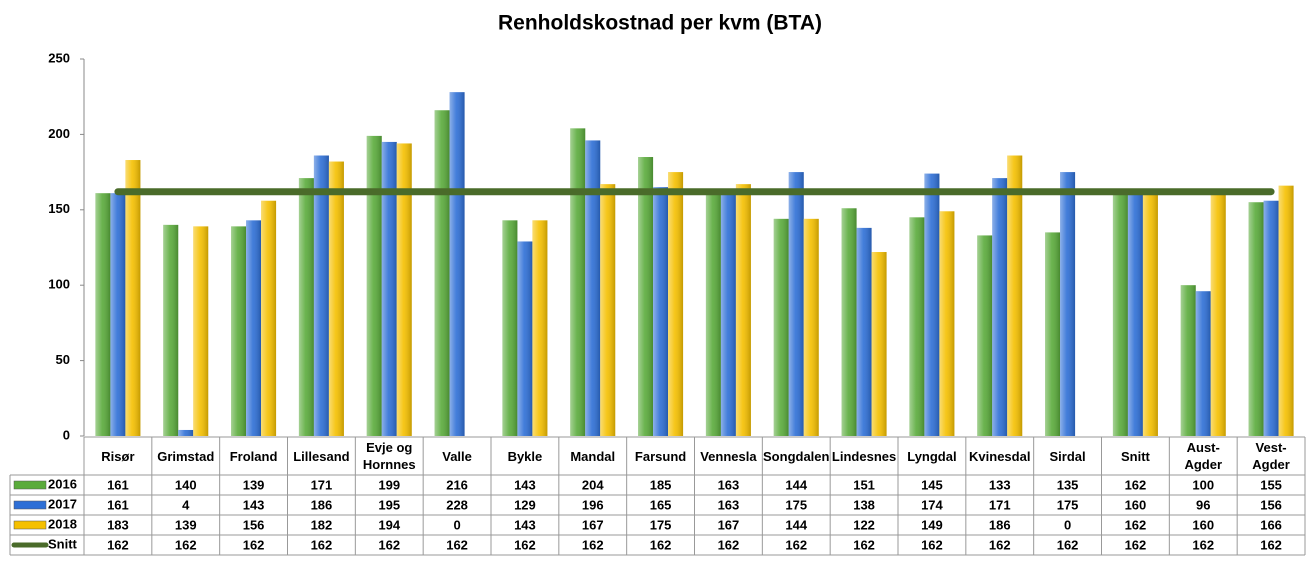 This screenshot has width=1306, height=566. Describe the element at coordinates (593, 484) in the screenshot. I see `table-value: 204` at that location.